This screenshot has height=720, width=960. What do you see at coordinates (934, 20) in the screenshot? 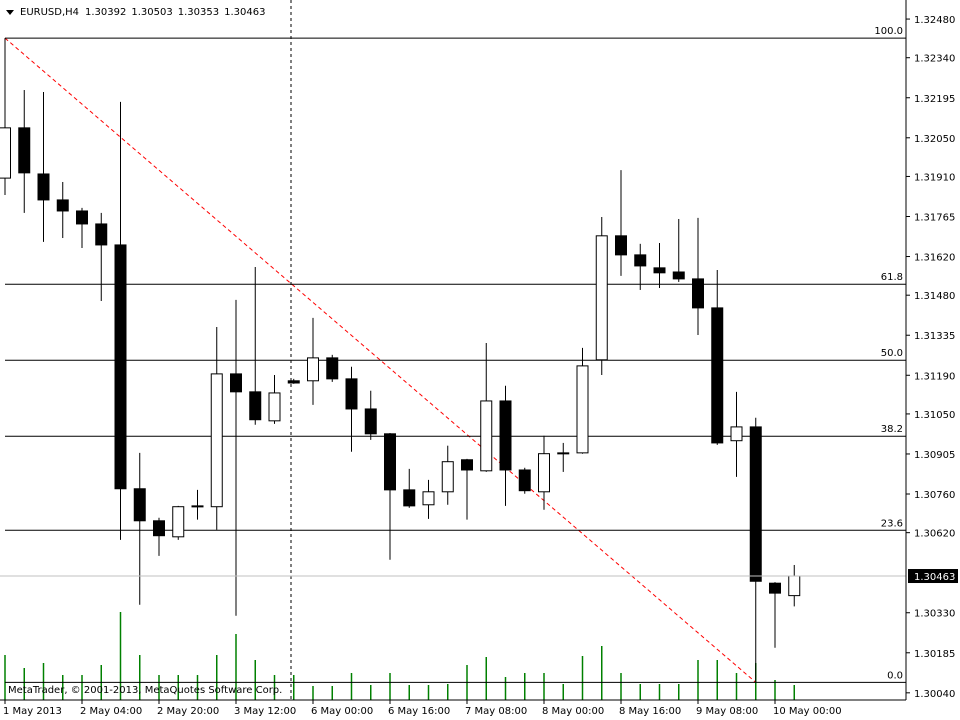
I see `y-tick-label: 1.32480` at bounding box center [934, 20].